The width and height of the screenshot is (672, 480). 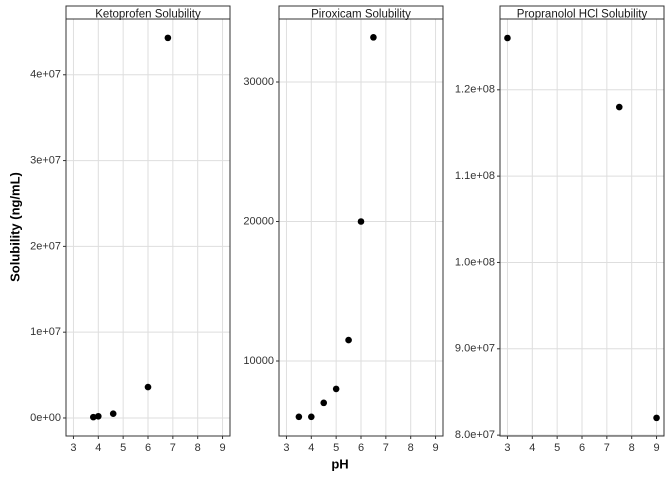 What do you see at coordinates (339, 463) in the screenshot?
I see `x-axis-label: pH` at bounding box center [339, 463].